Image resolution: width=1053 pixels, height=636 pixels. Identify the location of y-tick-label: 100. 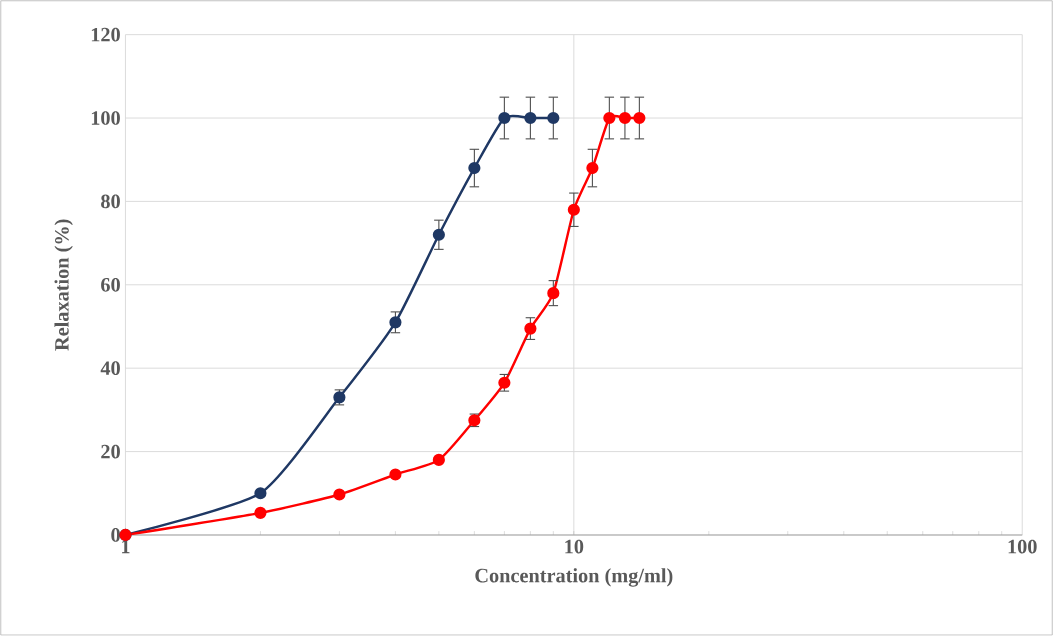
(105, 118).